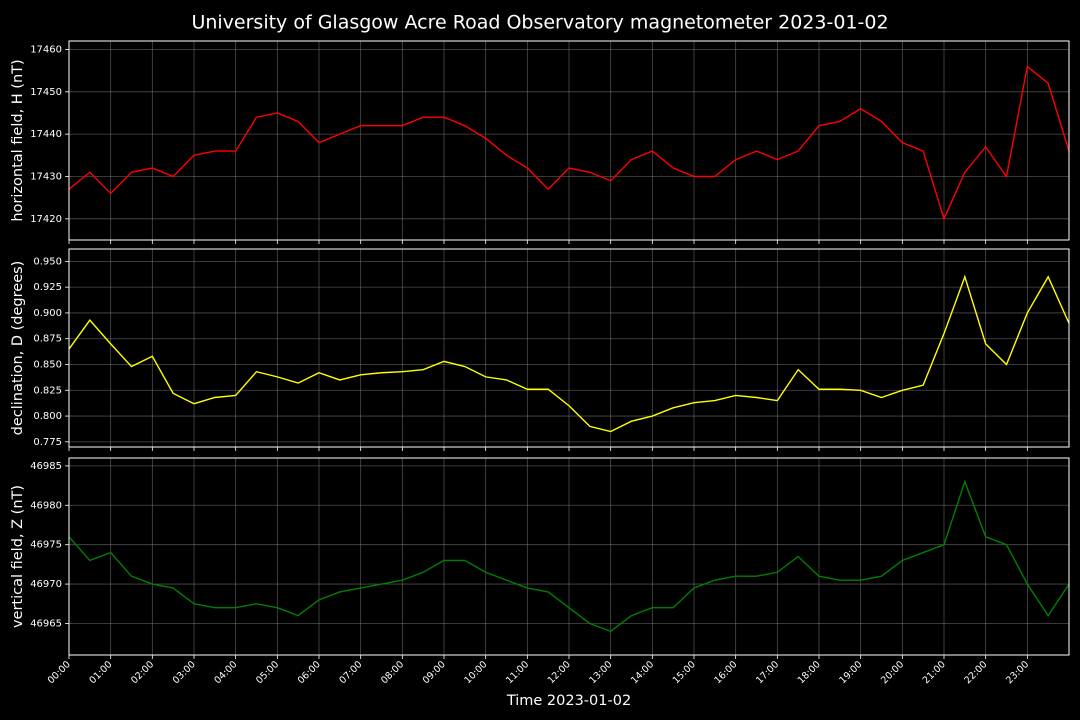 Image resolution: width=1080 pixels, height=720 pixels. I want to click on y-axis-label: horizontal field, H (nT), so click(18, 140).